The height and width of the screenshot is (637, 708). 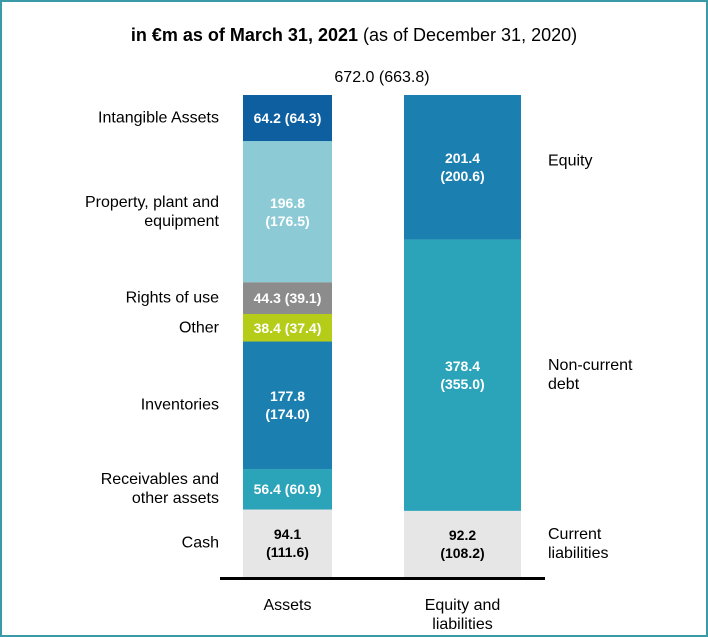 I want to click on value-label: 64.2 (64.3), so click(x=287, y=118).